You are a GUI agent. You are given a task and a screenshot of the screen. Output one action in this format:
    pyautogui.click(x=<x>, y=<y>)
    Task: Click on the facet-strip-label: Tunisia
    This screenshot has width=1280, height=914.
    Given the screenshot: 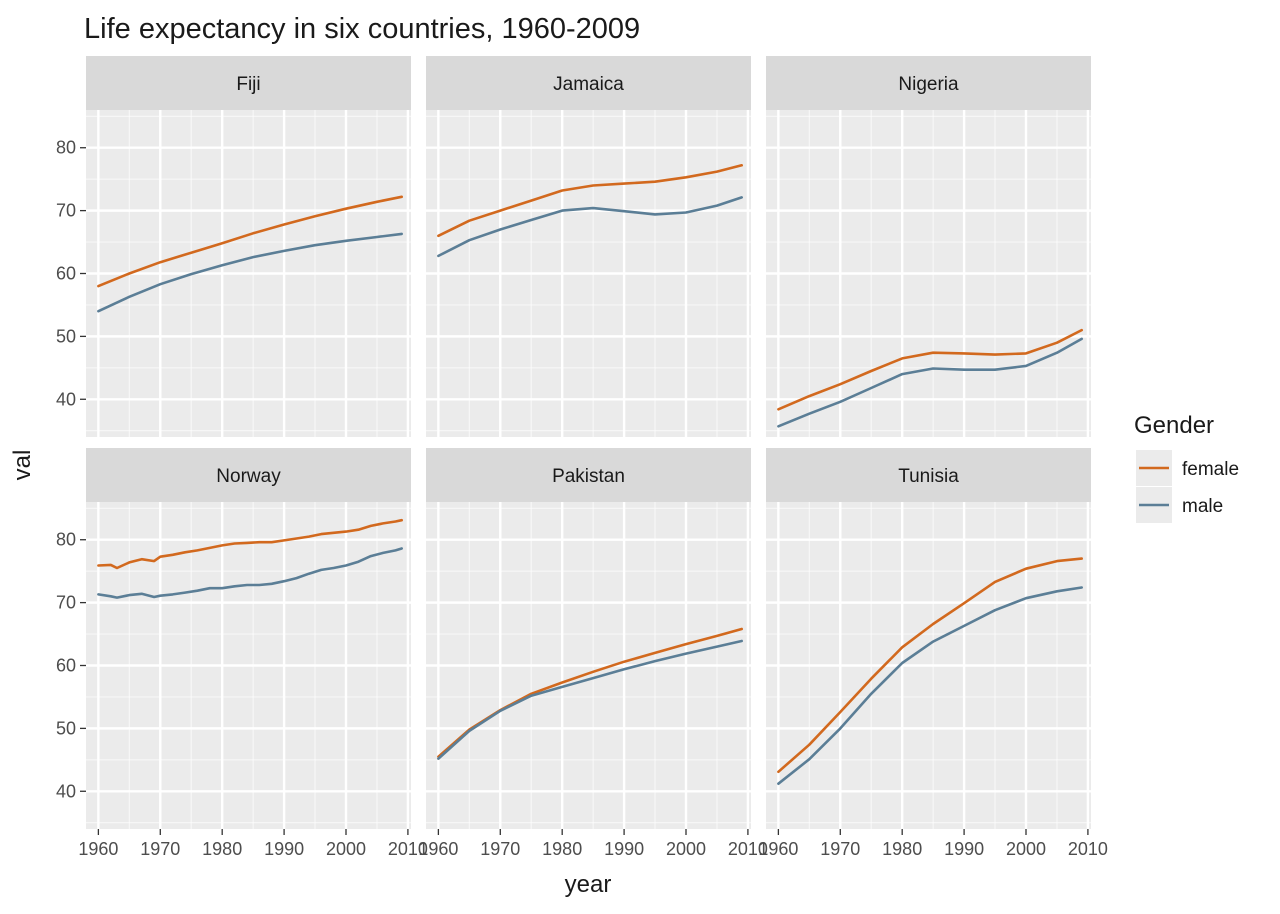 What is the action you would take?
    pyautogui.click(x=928, y=476)
    